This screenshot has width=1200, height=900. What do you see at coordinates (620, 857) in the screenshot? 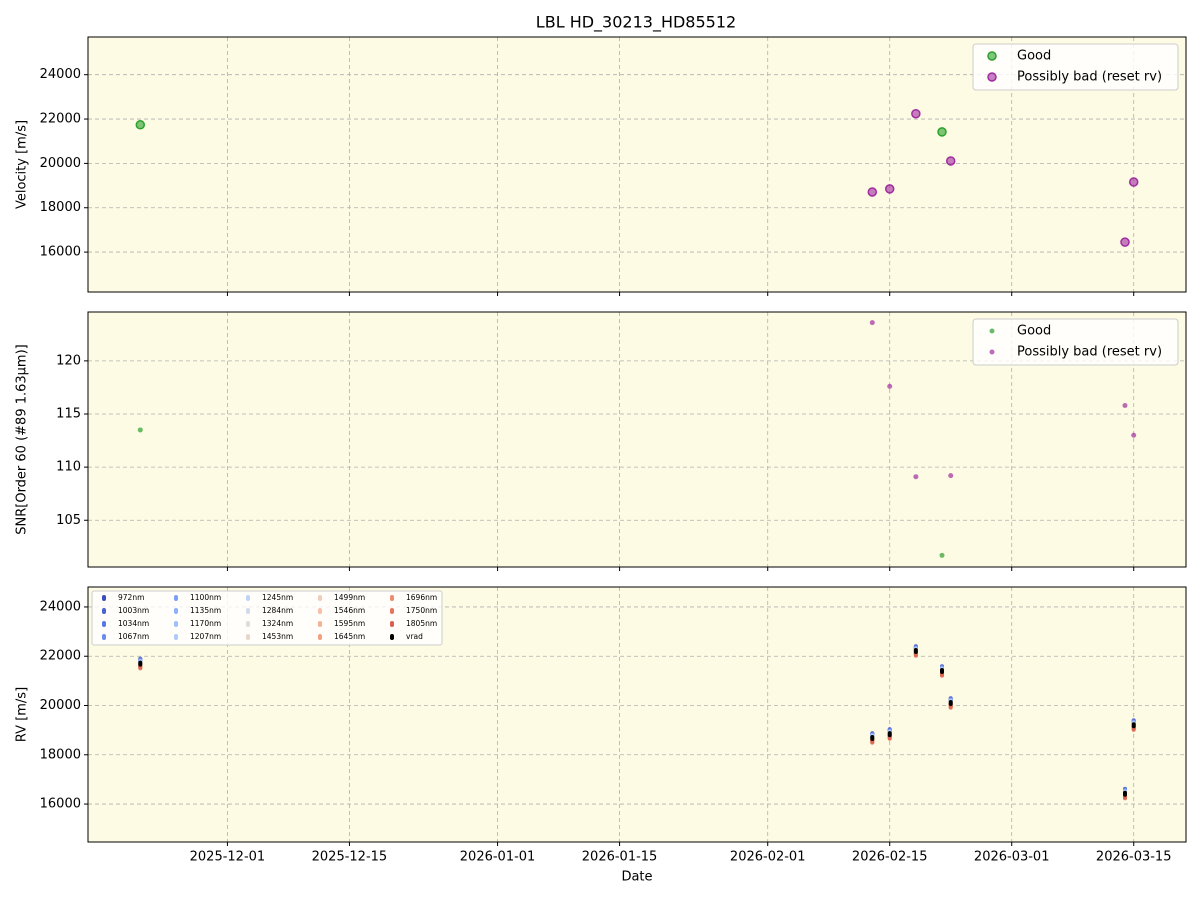
I see `x-tick-label: 2026-01-15` at bounding box center [620, 857].